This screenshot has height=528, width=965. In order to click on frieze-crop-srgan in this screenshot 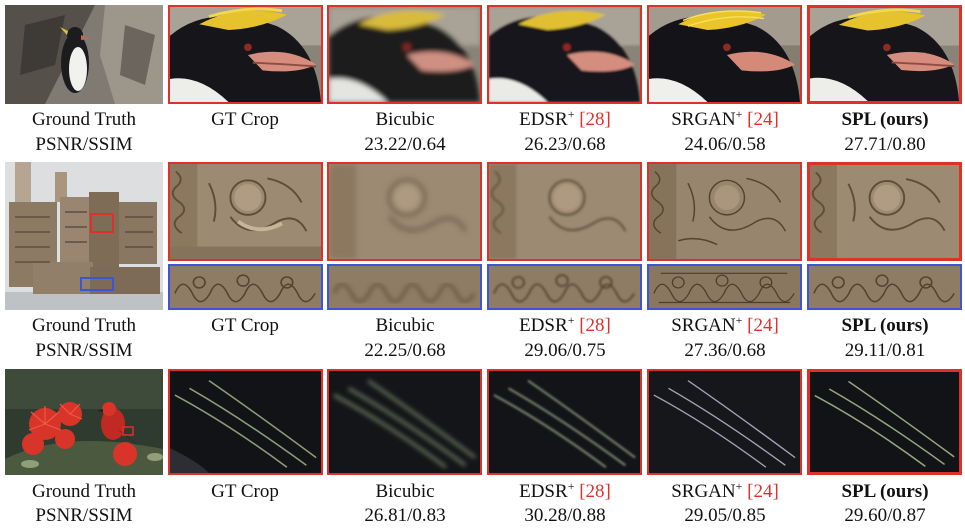, I will do `click(724, 287)`.